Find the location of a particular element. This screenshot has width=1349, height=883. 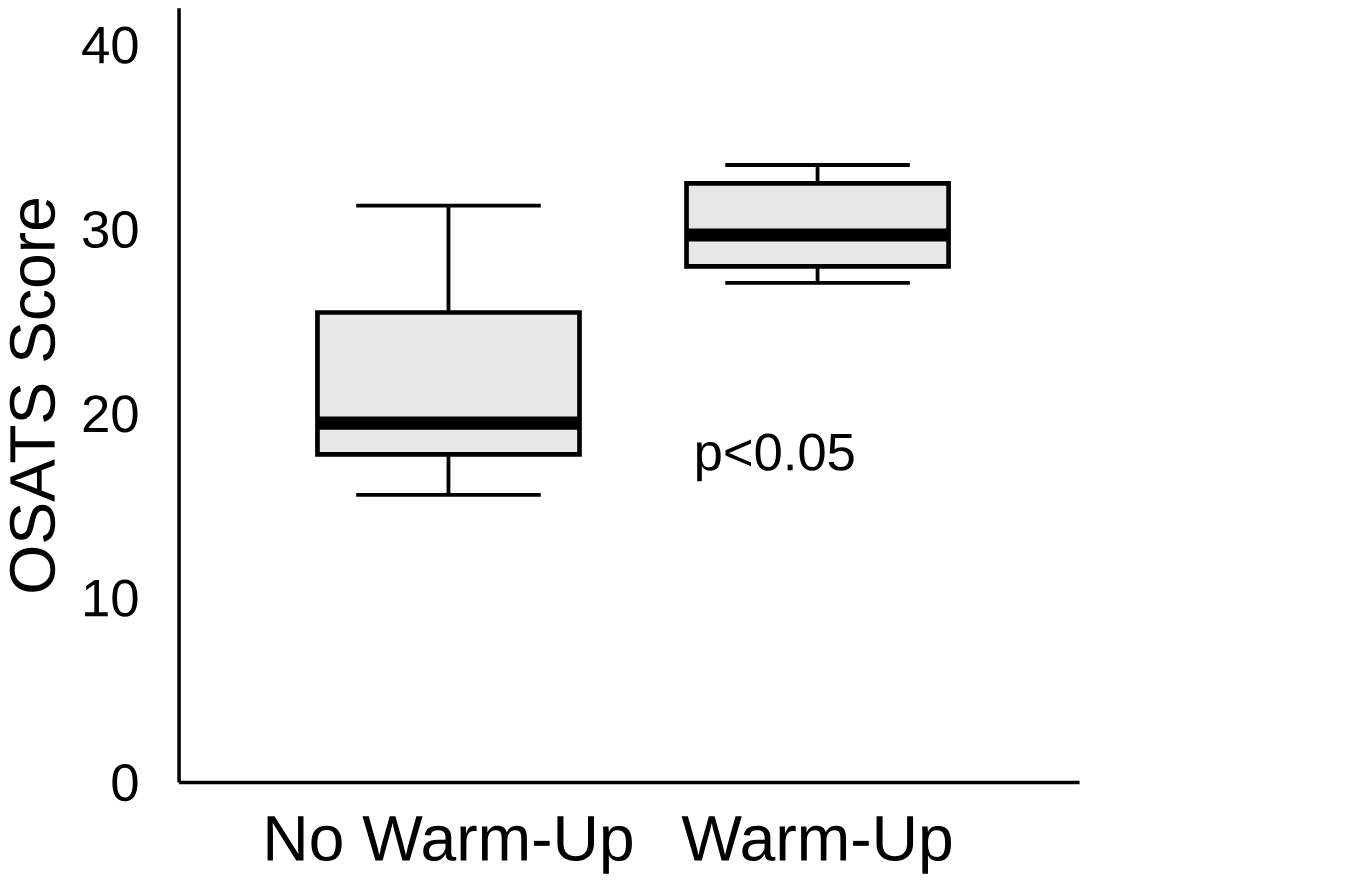

x-tick-label: Warm-Up is located at coordinates (816, 844).